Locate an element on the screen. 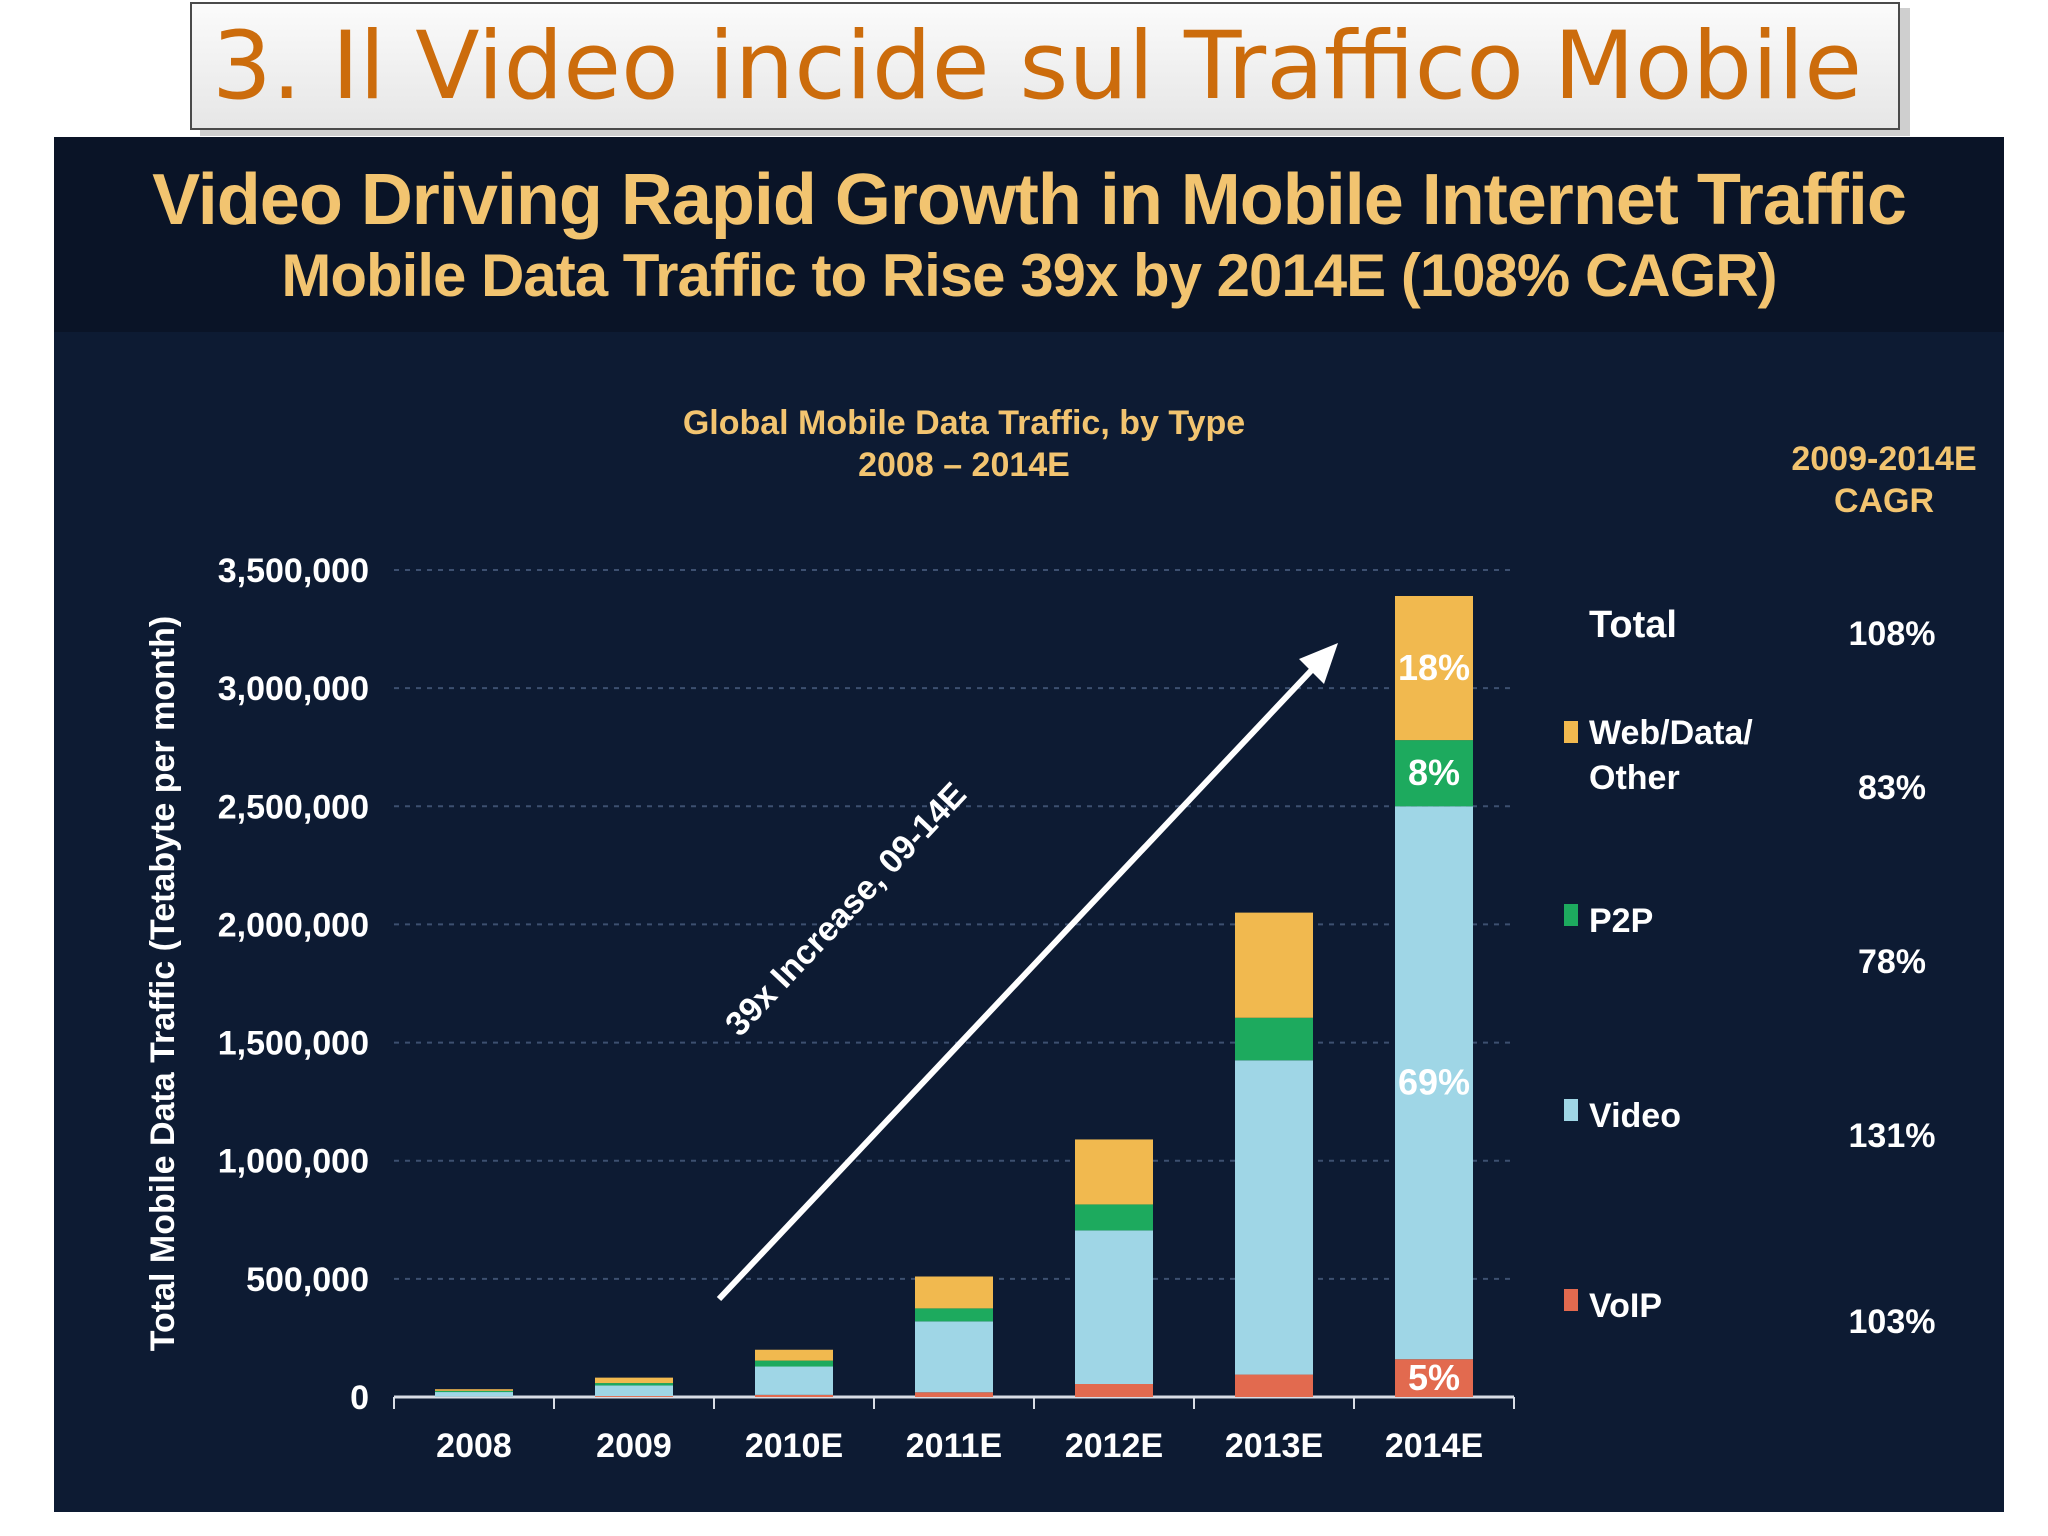 The height and width of the screenshot is (1536, 2048). x-tick-label: 2010E is located at coordinates (794, 1446).